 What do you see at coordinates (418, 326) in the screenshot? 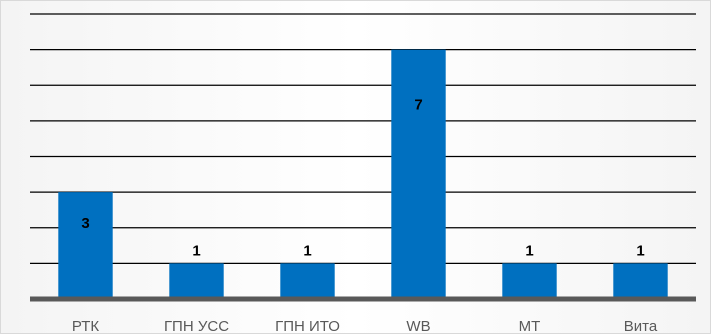
I see `x-tick-label: WB` at bounding box center [418, 326].